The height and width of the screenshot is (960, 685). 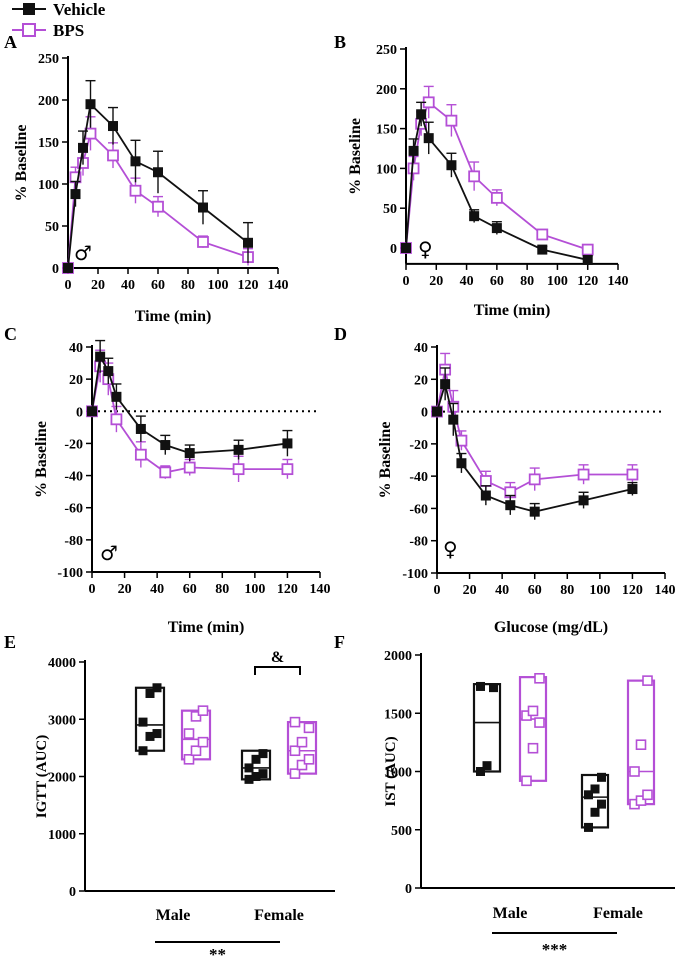 What do you see at coordinates (339, 642) in the screenshot?
I see `panel-label: F` at bounding box center [339, 642].